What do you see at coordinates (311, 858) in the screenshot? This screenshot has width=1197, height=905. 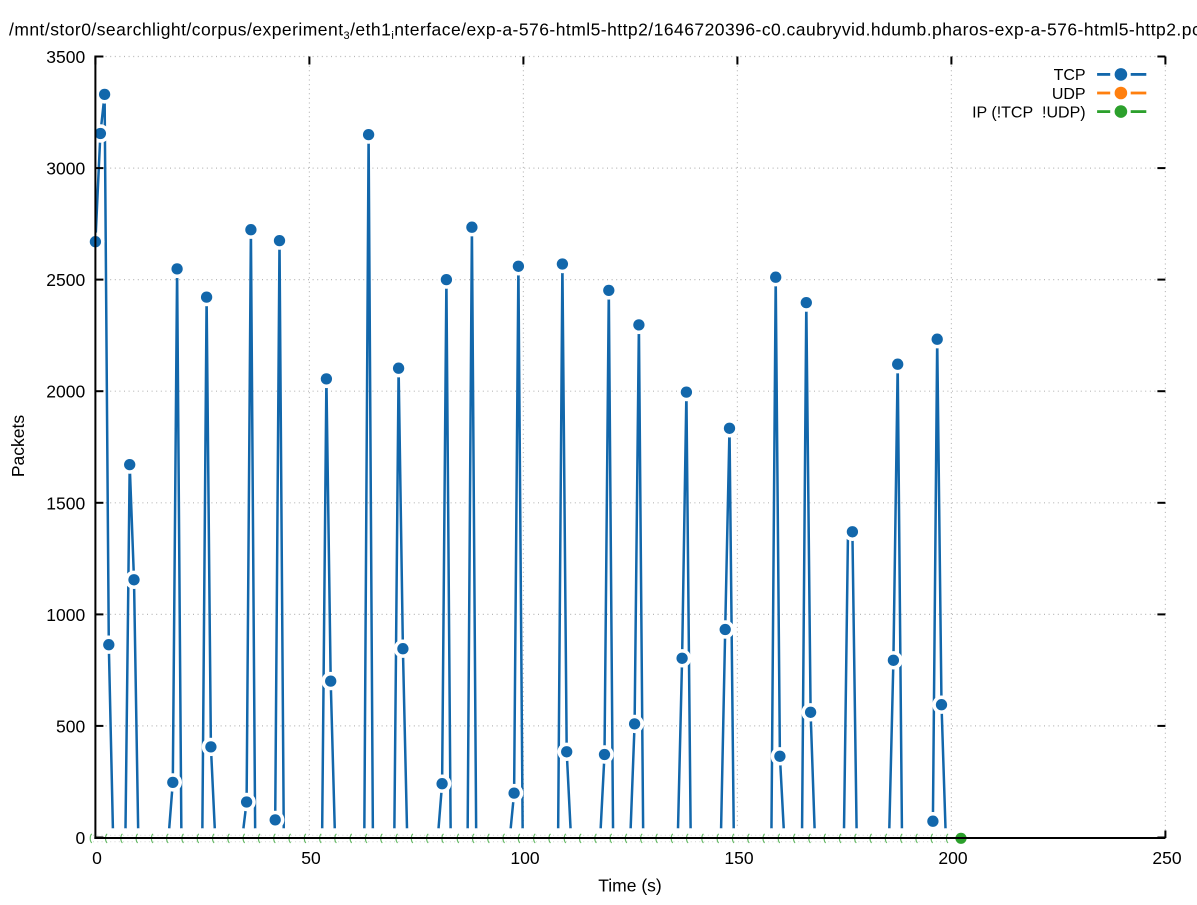 I see `svg-text: 50` at bounding box center [311, 858].